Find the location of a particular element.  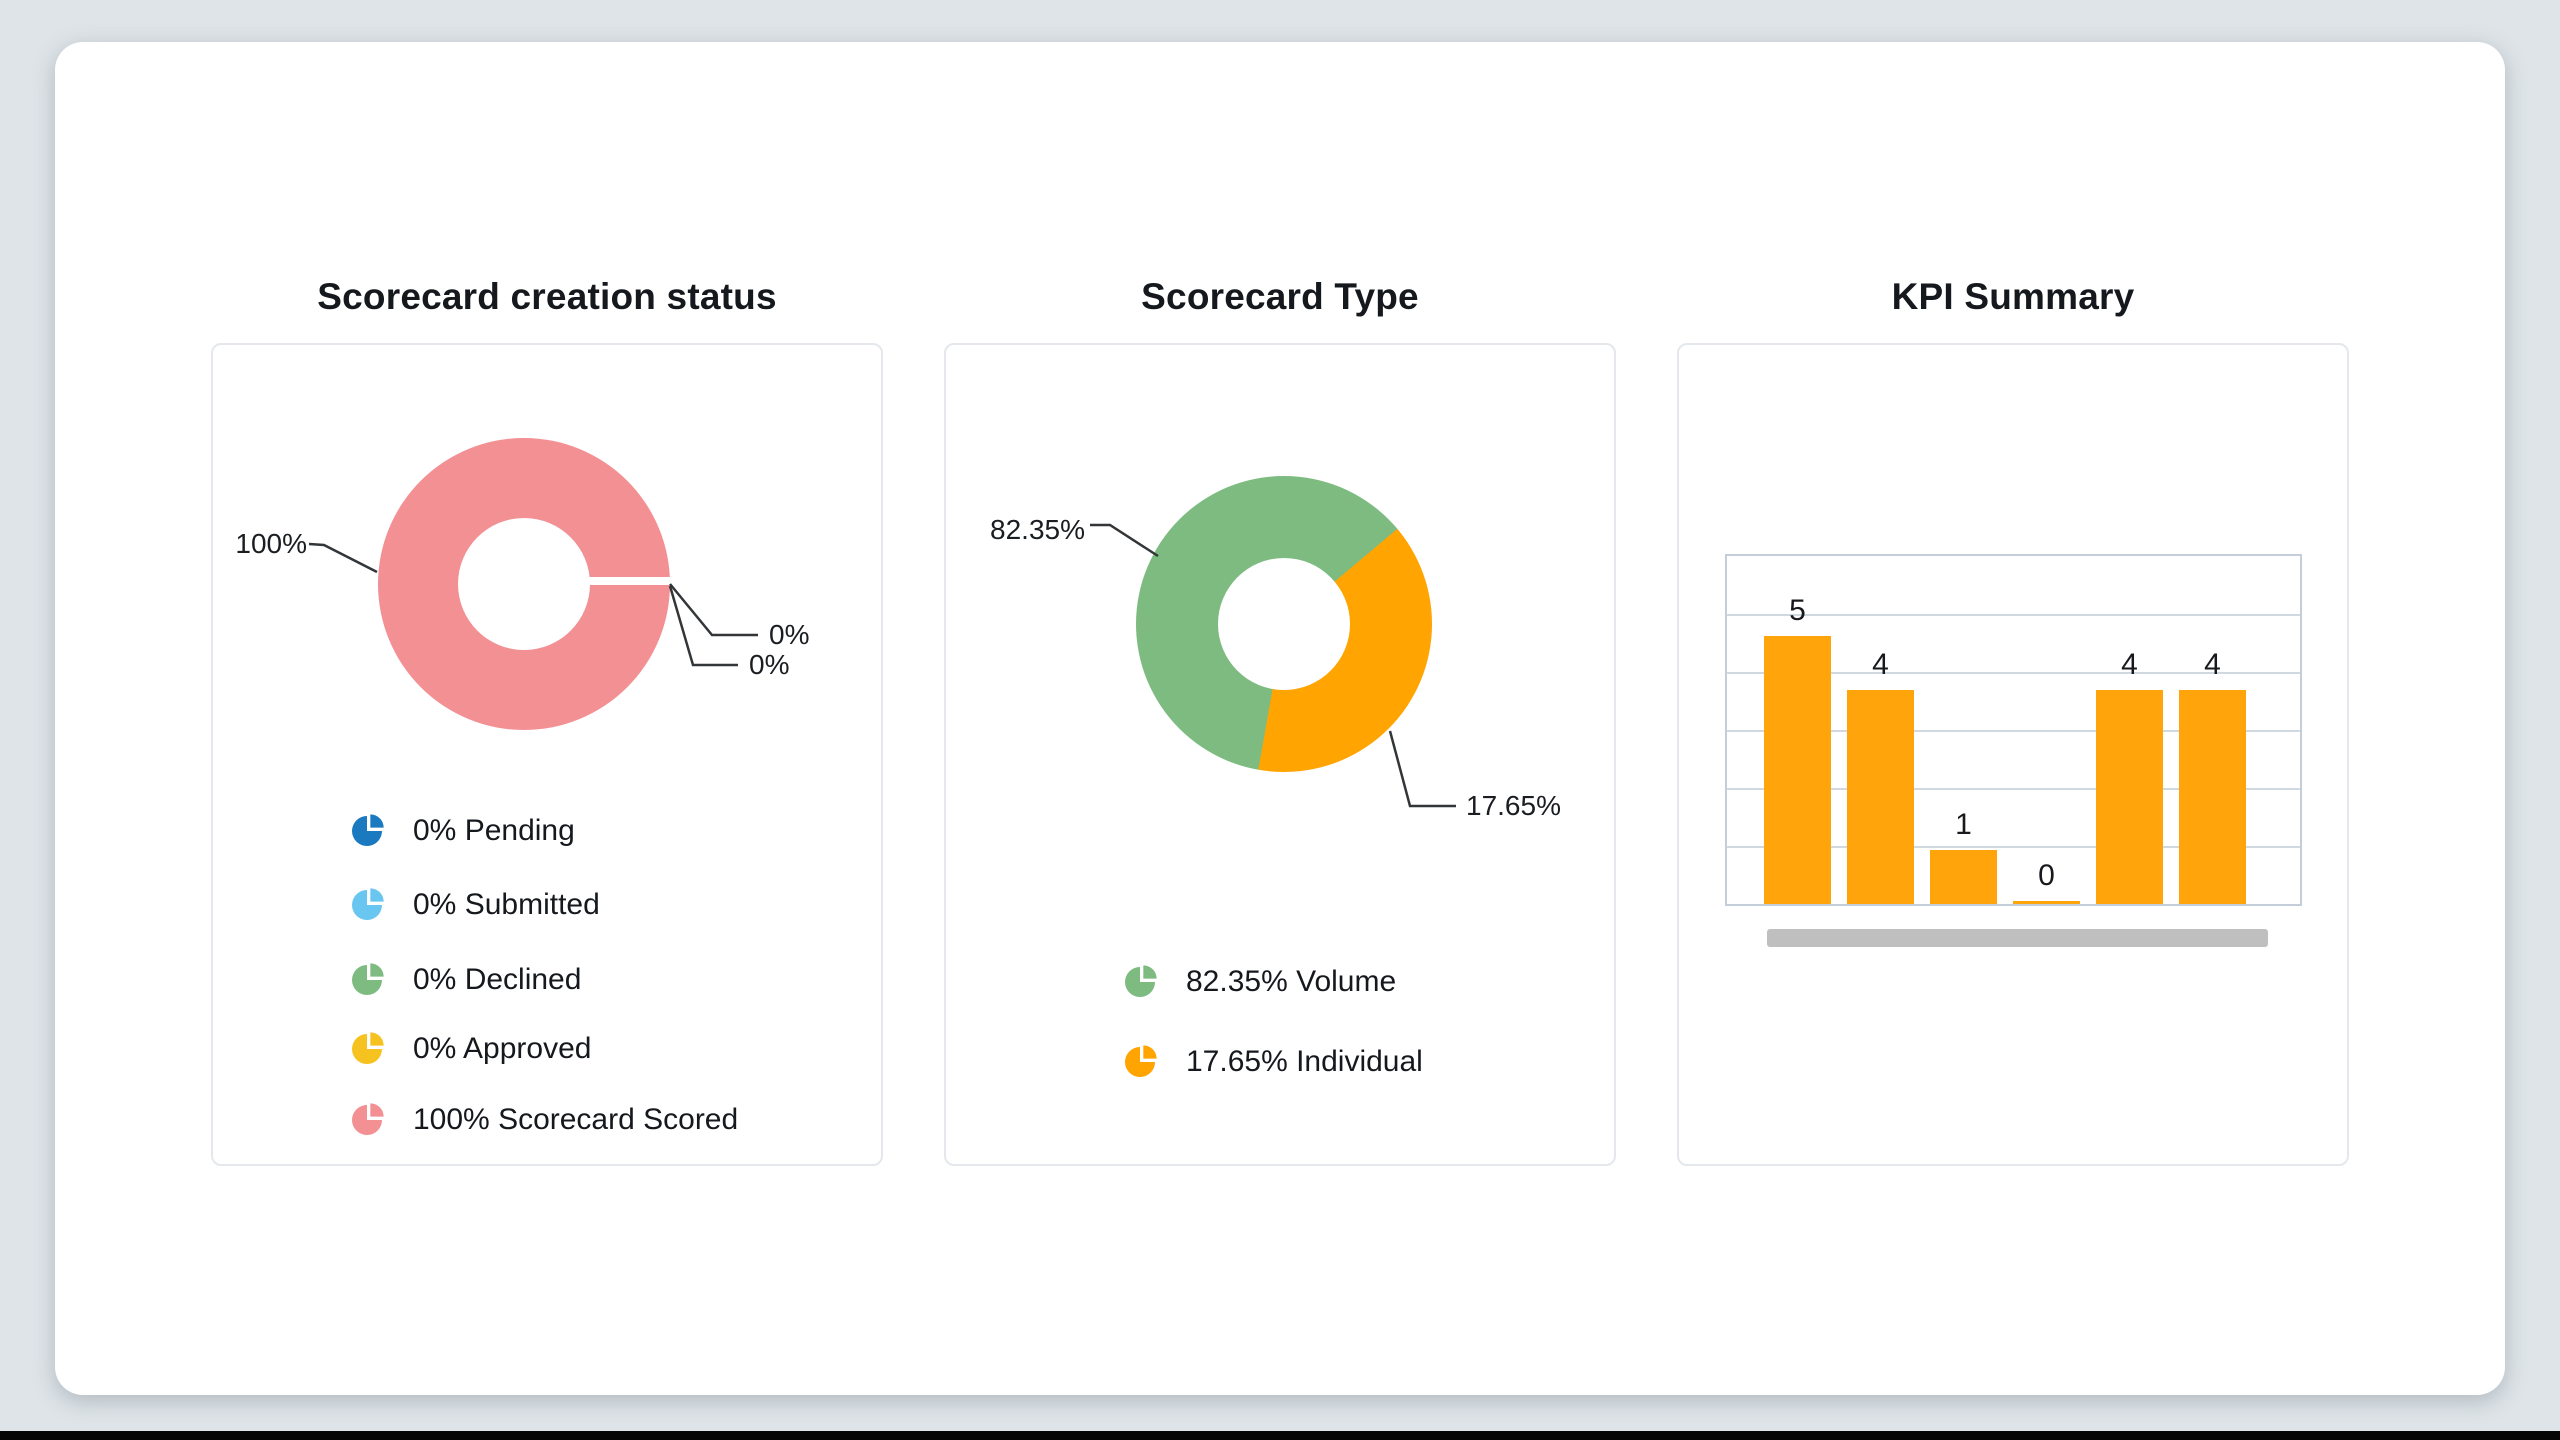

legend-item-scorecard-scored: 100% Scorecard Scored is located at coordinates (542, 1120).